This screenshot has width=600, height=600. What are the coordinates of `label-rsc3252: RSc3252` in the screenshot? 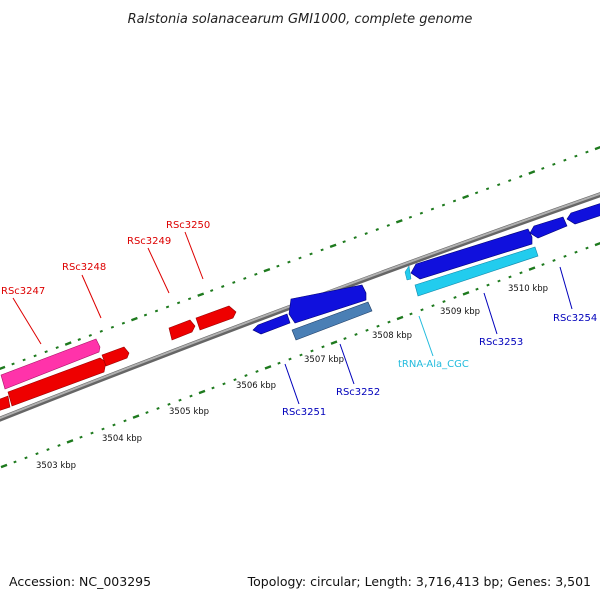 It's located at (358, 392).